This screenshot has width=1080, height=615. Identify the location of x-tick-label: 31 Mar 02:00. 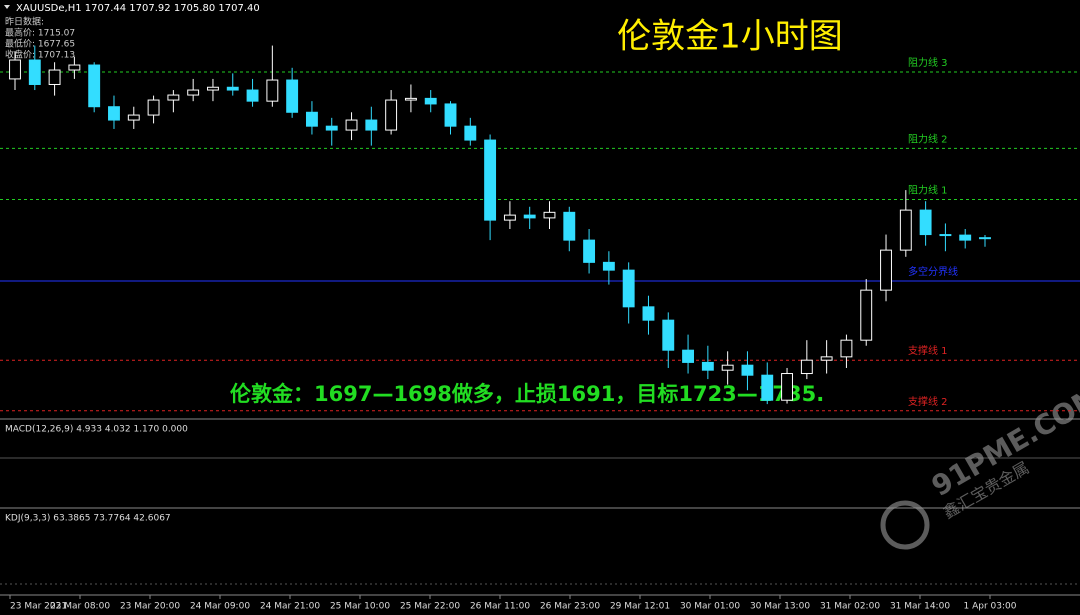
(850, 607).